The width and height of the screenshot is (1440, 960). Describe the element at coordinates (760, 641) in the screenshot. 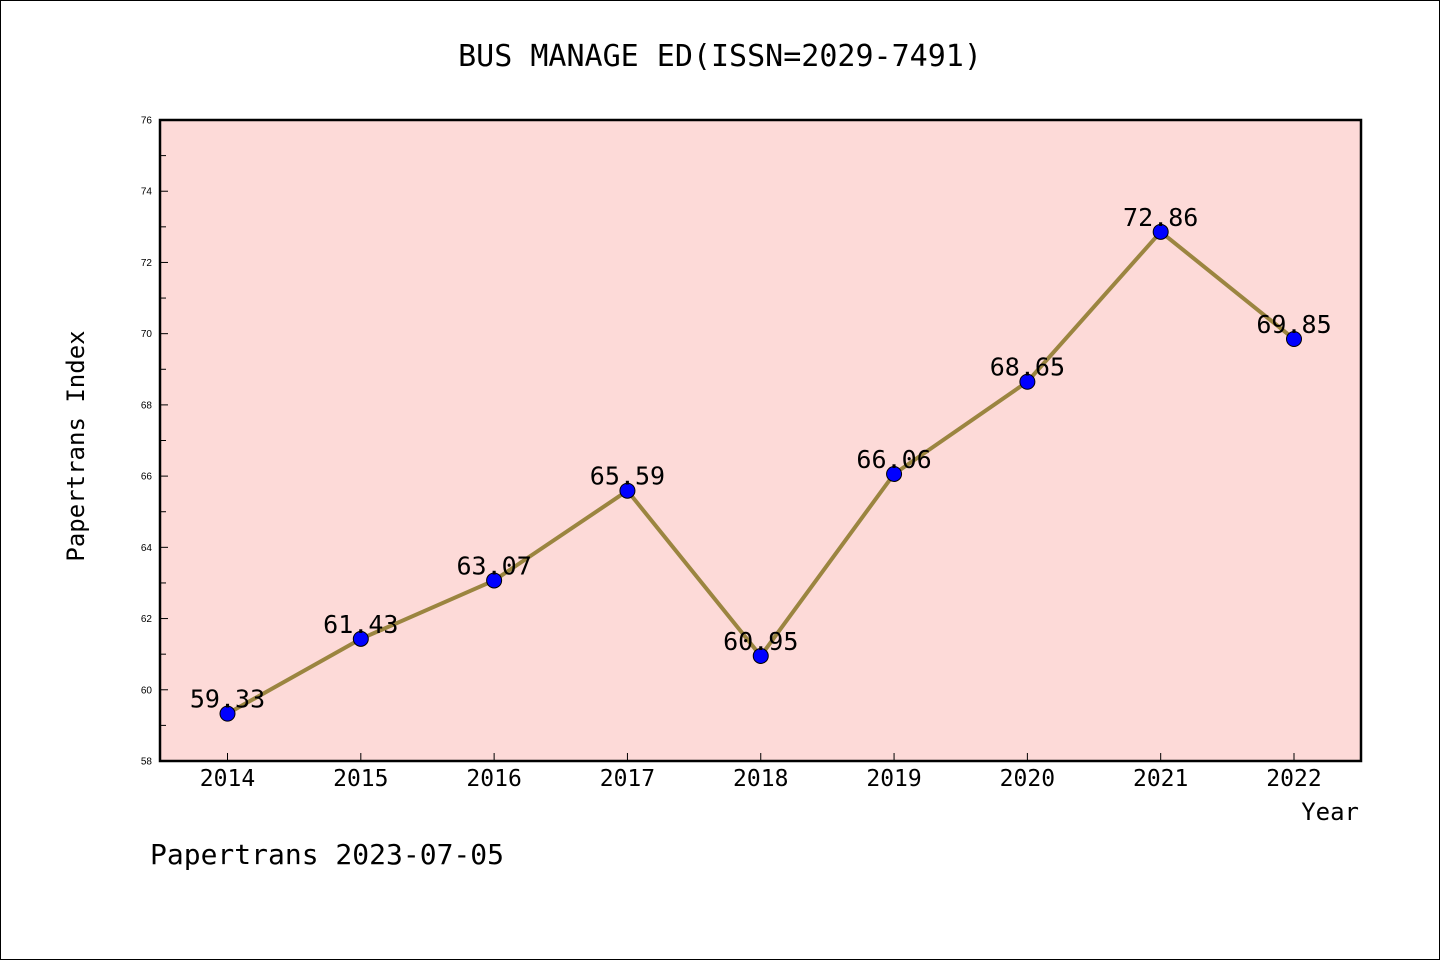

I see `data-label: 60.95` at that location.